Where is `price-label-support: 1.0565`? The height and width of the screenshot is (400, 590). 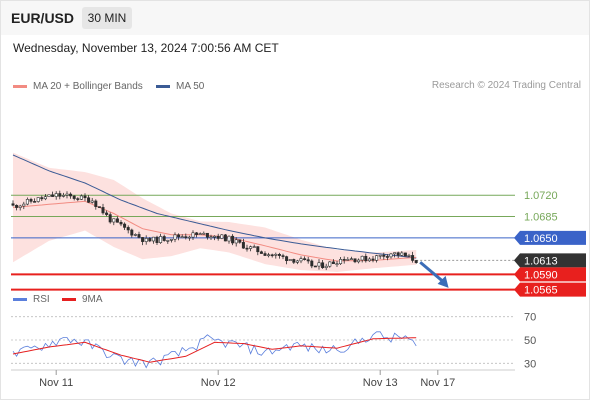
price-label-support: 1.0565 is located at coordinates (541, 291).